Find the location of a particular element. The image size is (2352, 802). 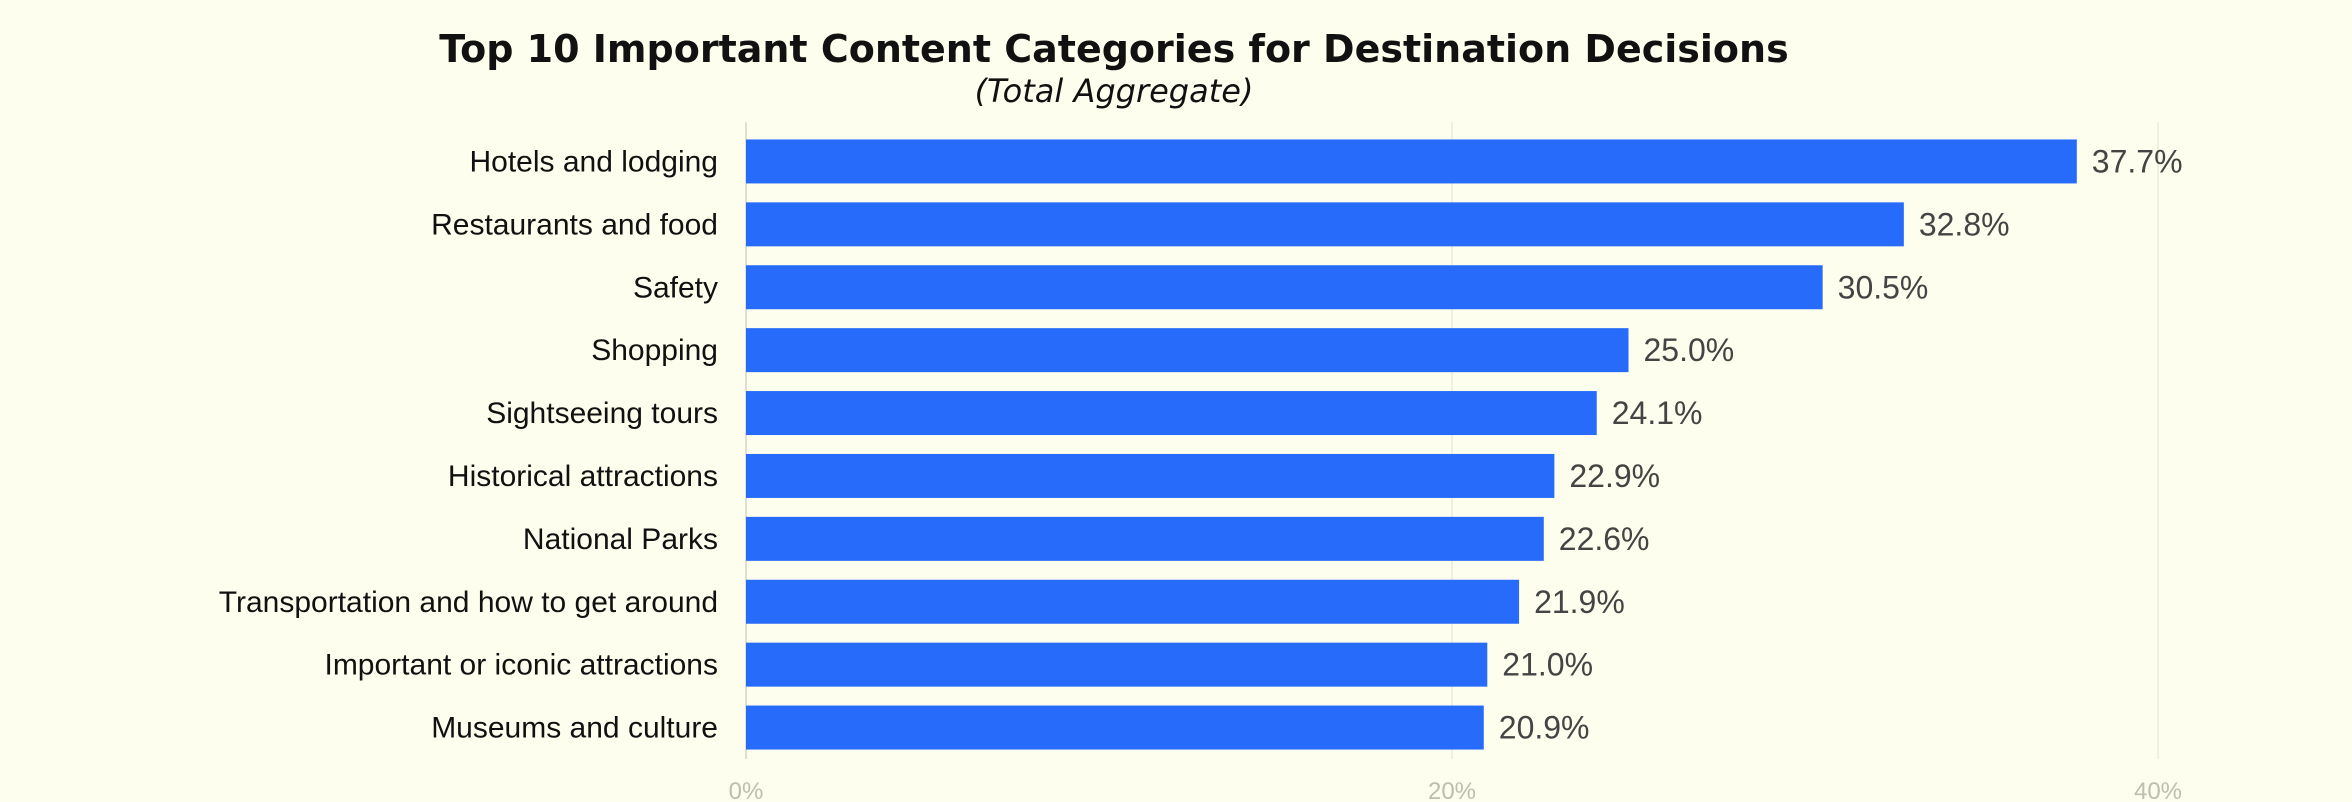

category-label: Restaurants and food is located at coordinates (574, 224).